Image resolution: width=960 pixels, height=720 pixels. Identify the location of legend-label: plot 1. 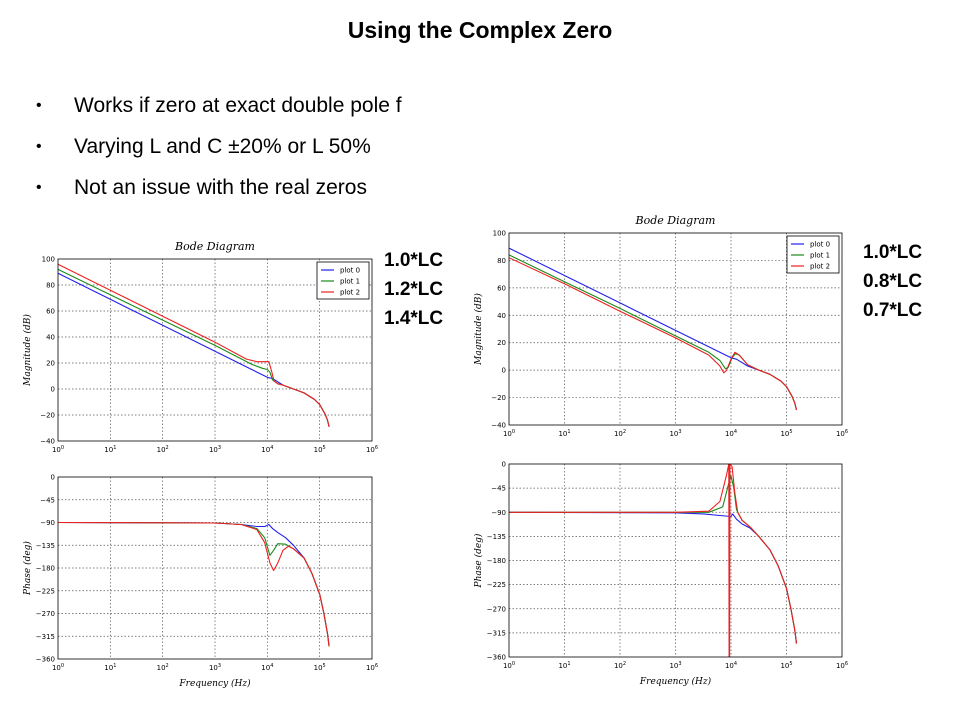
(820, 256).